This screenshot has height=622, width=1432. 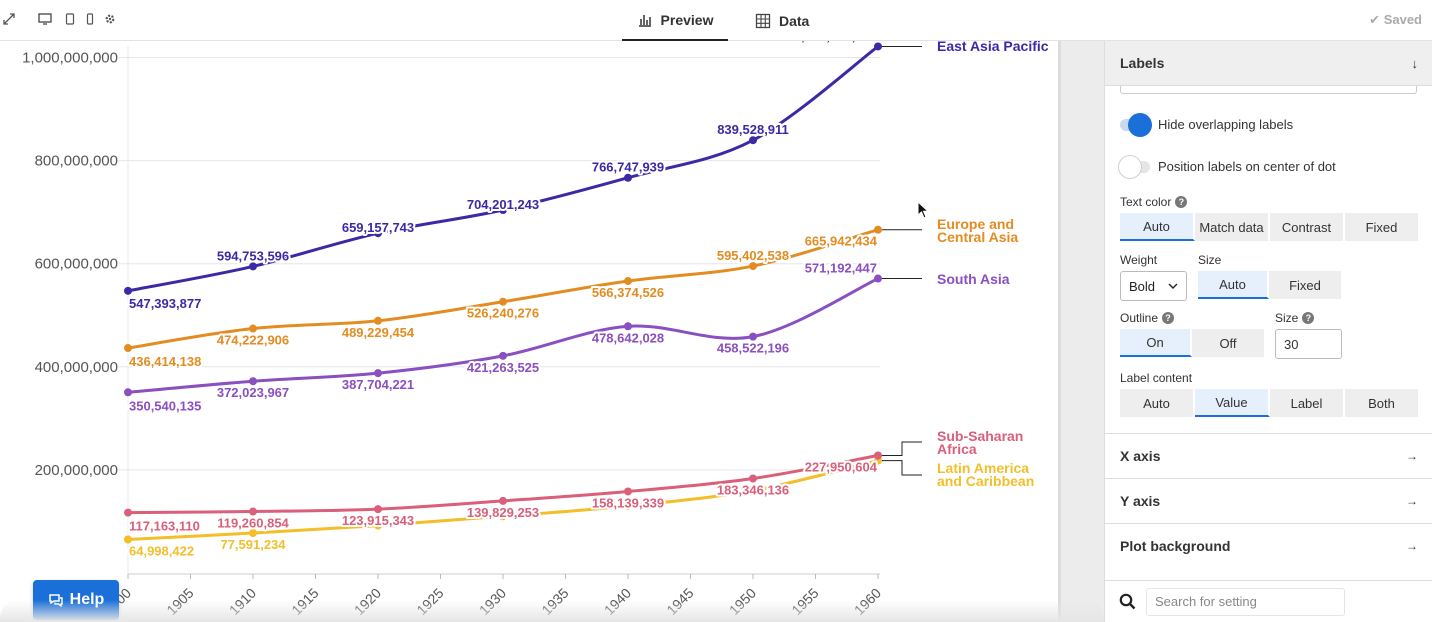 I want to click on label-content-auto: Auto, so click(x=1157, y=403).